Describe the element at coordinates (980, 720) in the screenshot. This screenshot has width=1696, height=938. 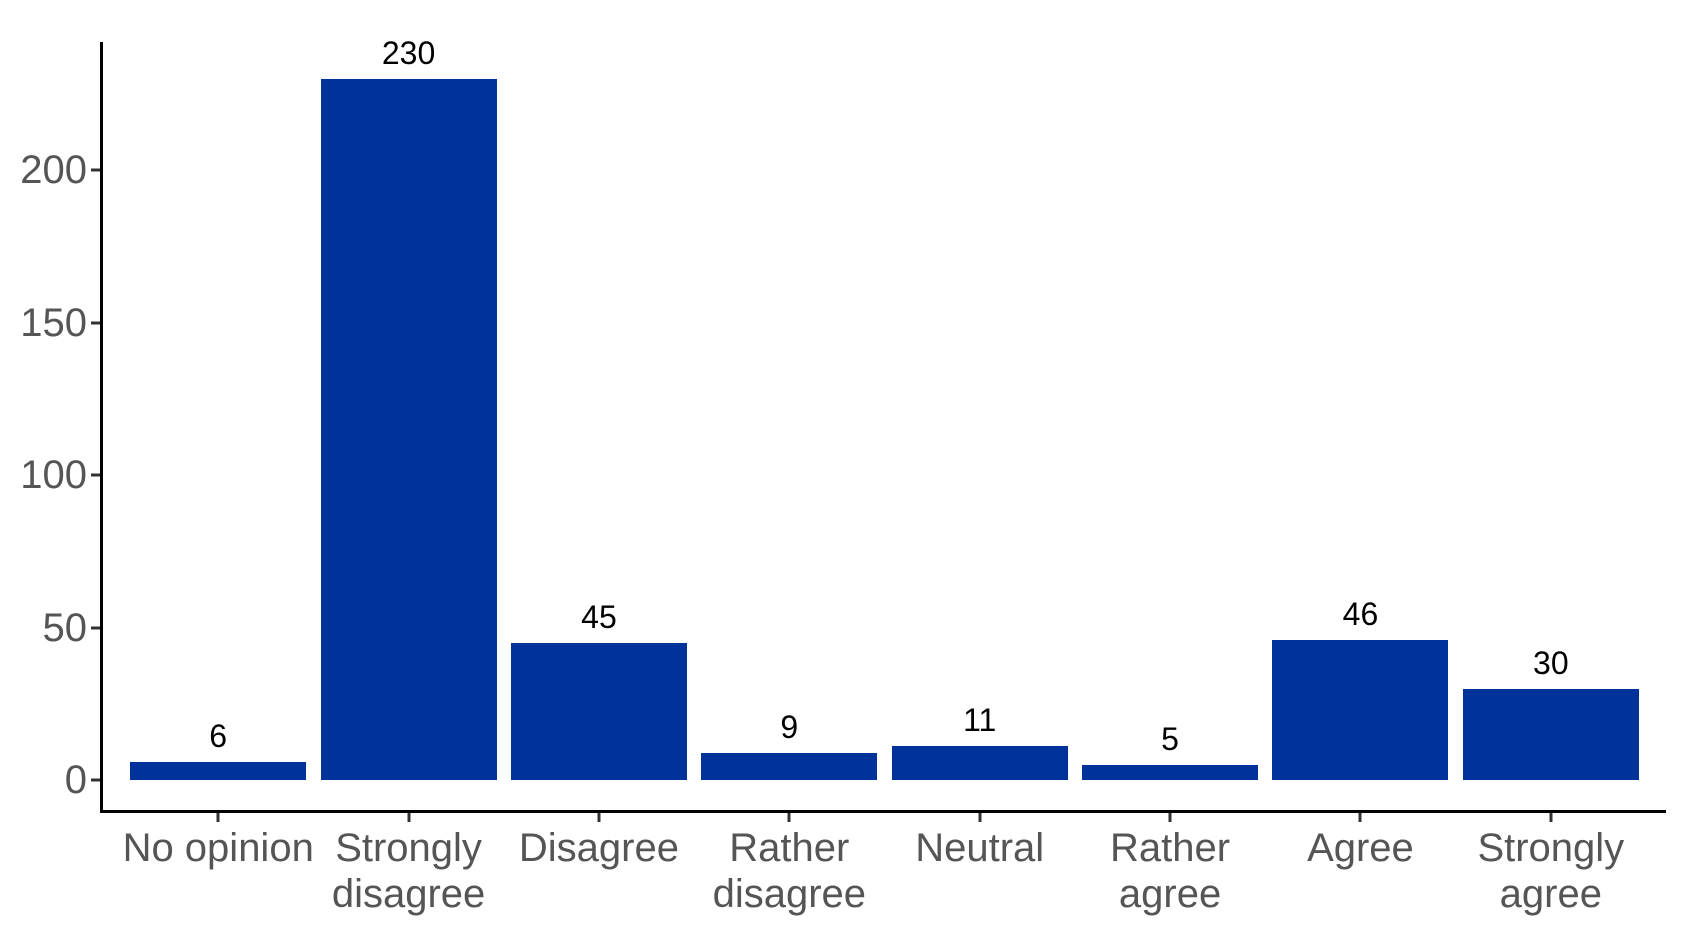
I see `value-label-neutral: 11` at that location.